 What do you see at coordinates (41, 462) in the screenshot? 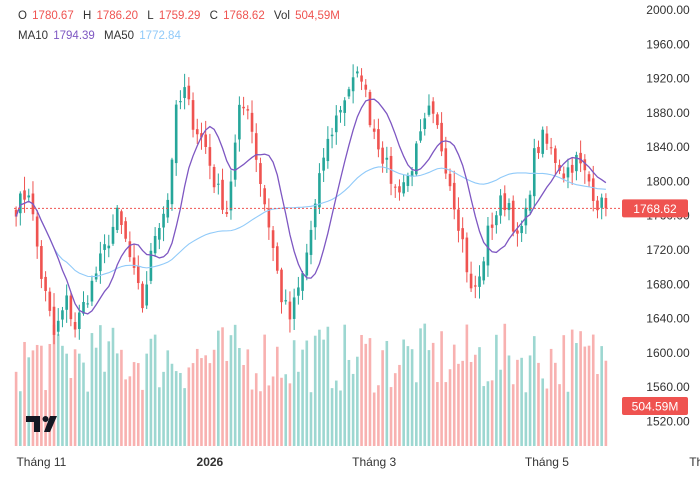
I see `x-tick-label: Tháng 11` at bounding box center [41, 462].